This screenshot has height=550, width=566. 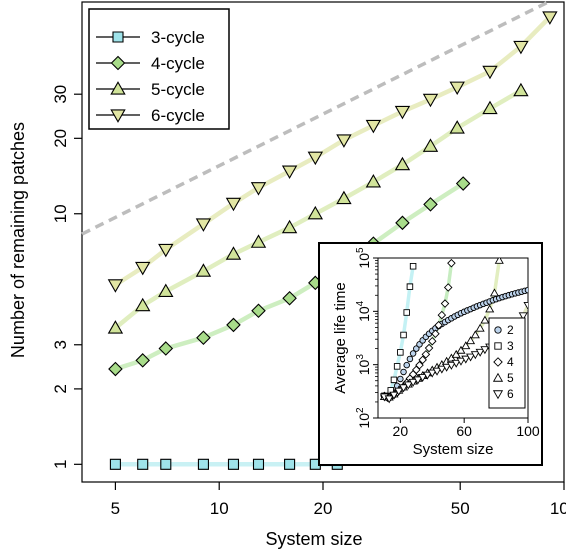 I want to click on y-tick-label: 20, so click(x=60, y=138).